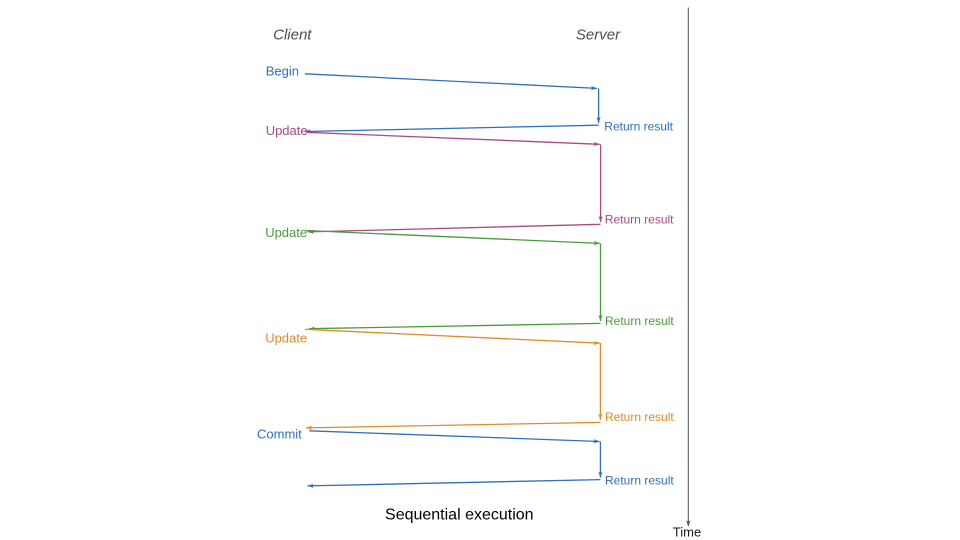  I want to click on svg-text: Sequential execution, so click(459, 515).